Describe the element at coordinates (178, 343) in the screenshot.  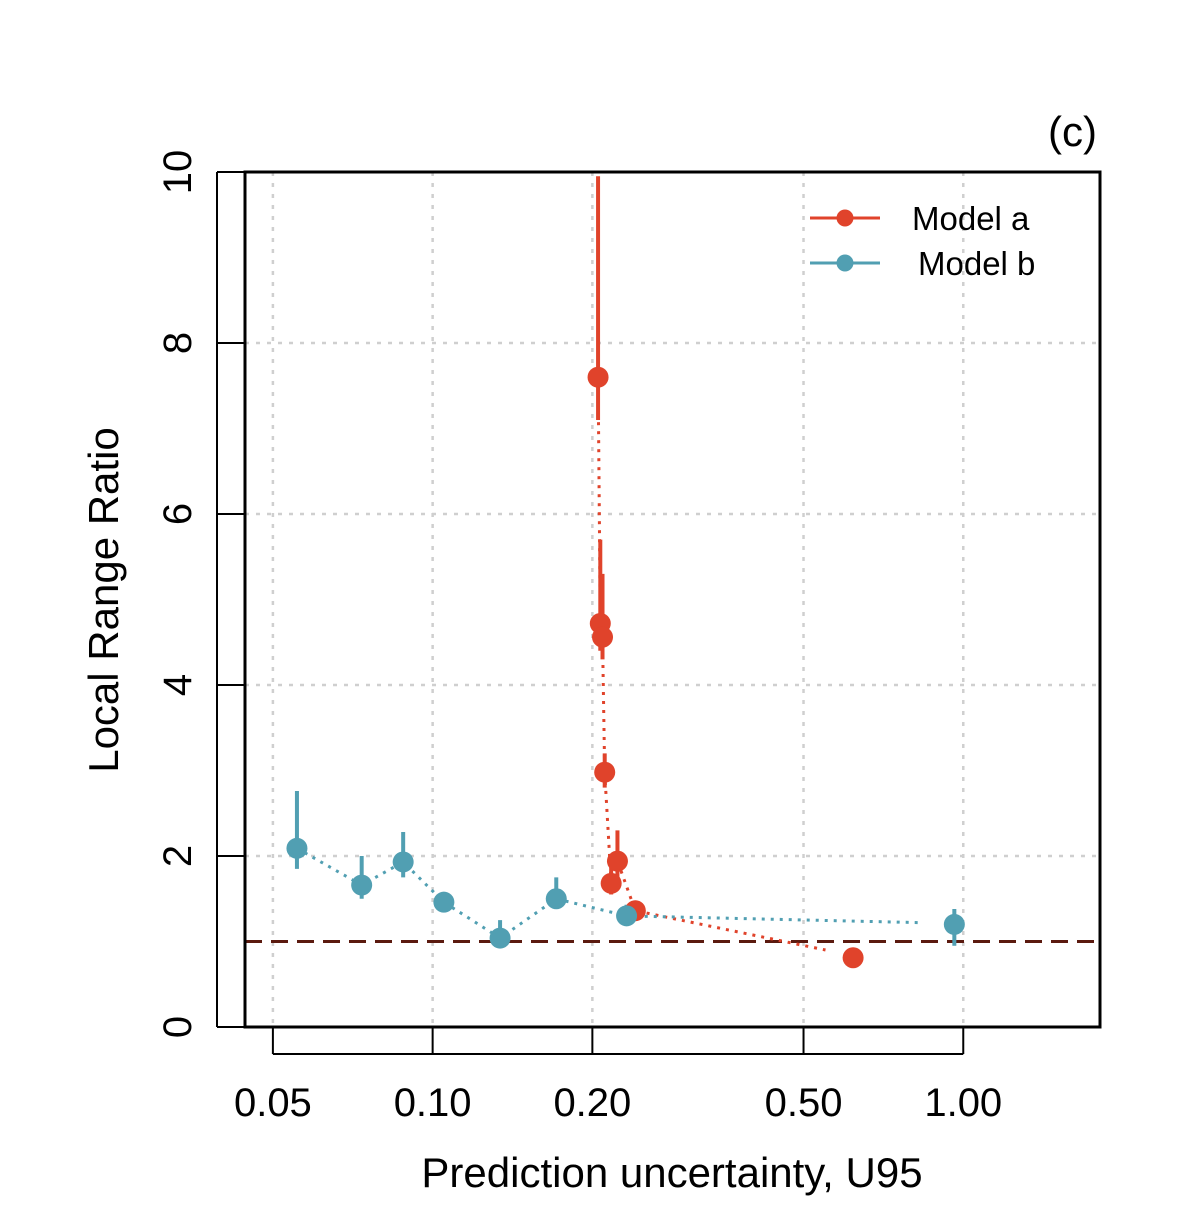
I see `y-tick-label: 8` at that location.